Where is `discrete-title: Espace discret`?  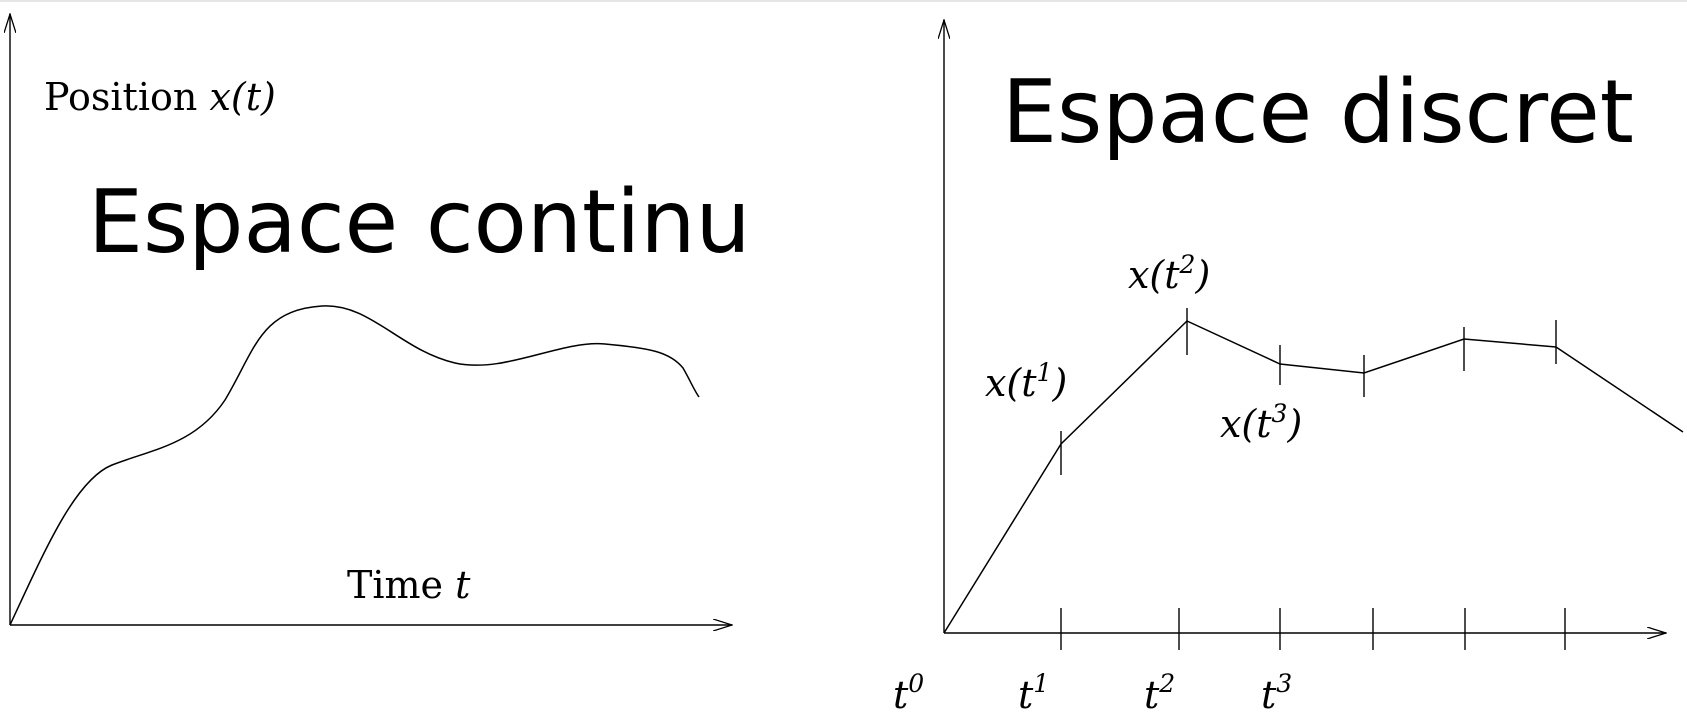
discrete-title: Espace discret is located at coordinates (1318, 112).